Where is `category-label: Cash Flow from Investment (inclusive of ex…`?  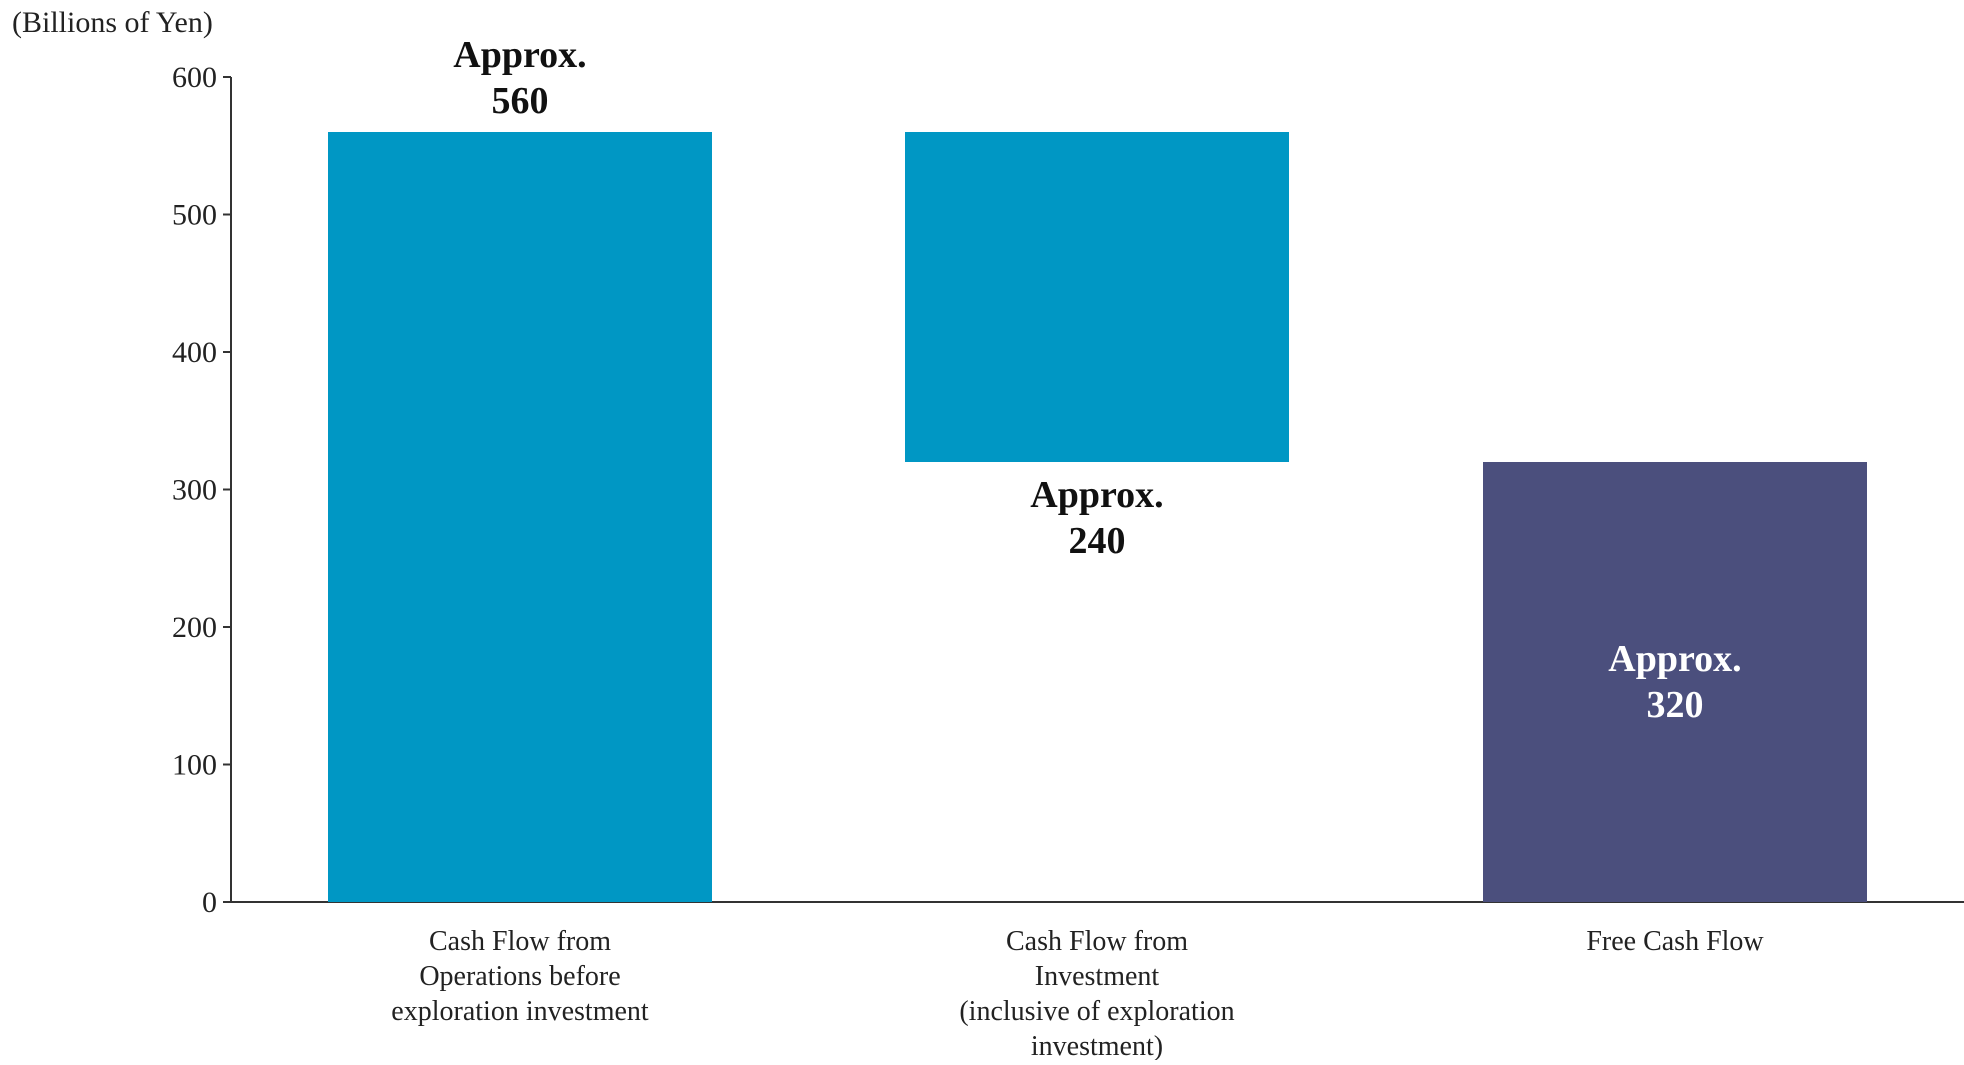
category-label: Cash Flow from Investment (inclusive of ex… is located at coordinates (1096, 993).